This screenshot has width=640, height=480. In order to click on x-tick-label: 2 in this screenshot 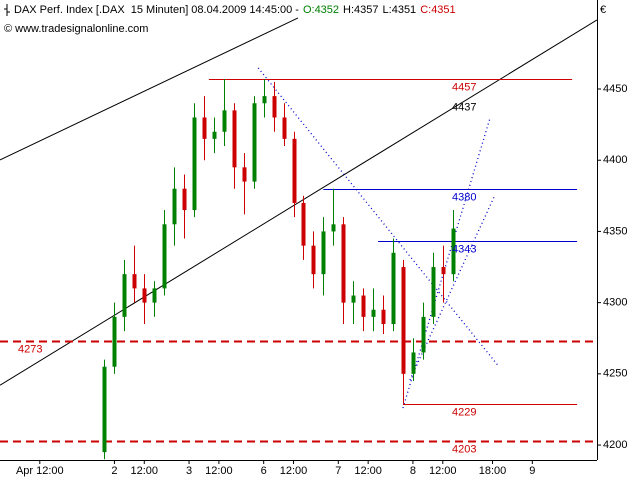, I will do `click(114, 471)`.